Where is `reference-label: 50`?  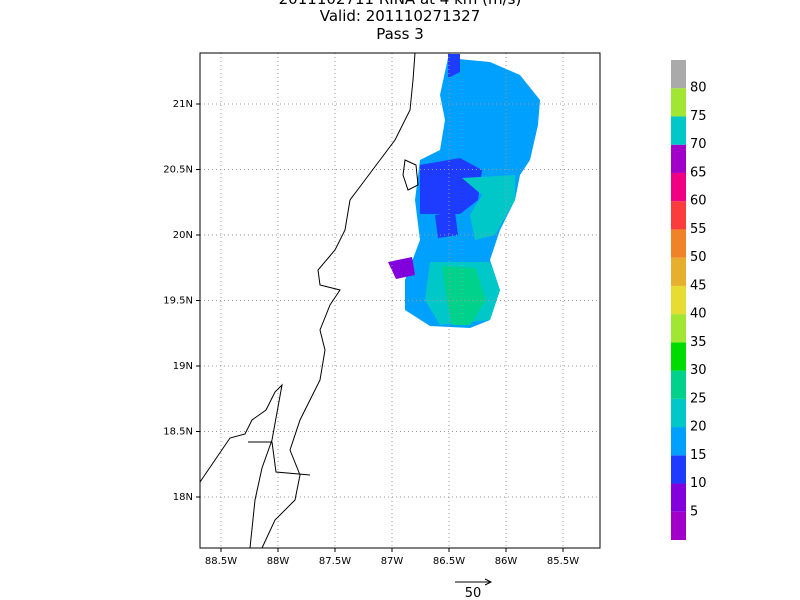
reference-label: 50 is located at coordinates (473, 593).